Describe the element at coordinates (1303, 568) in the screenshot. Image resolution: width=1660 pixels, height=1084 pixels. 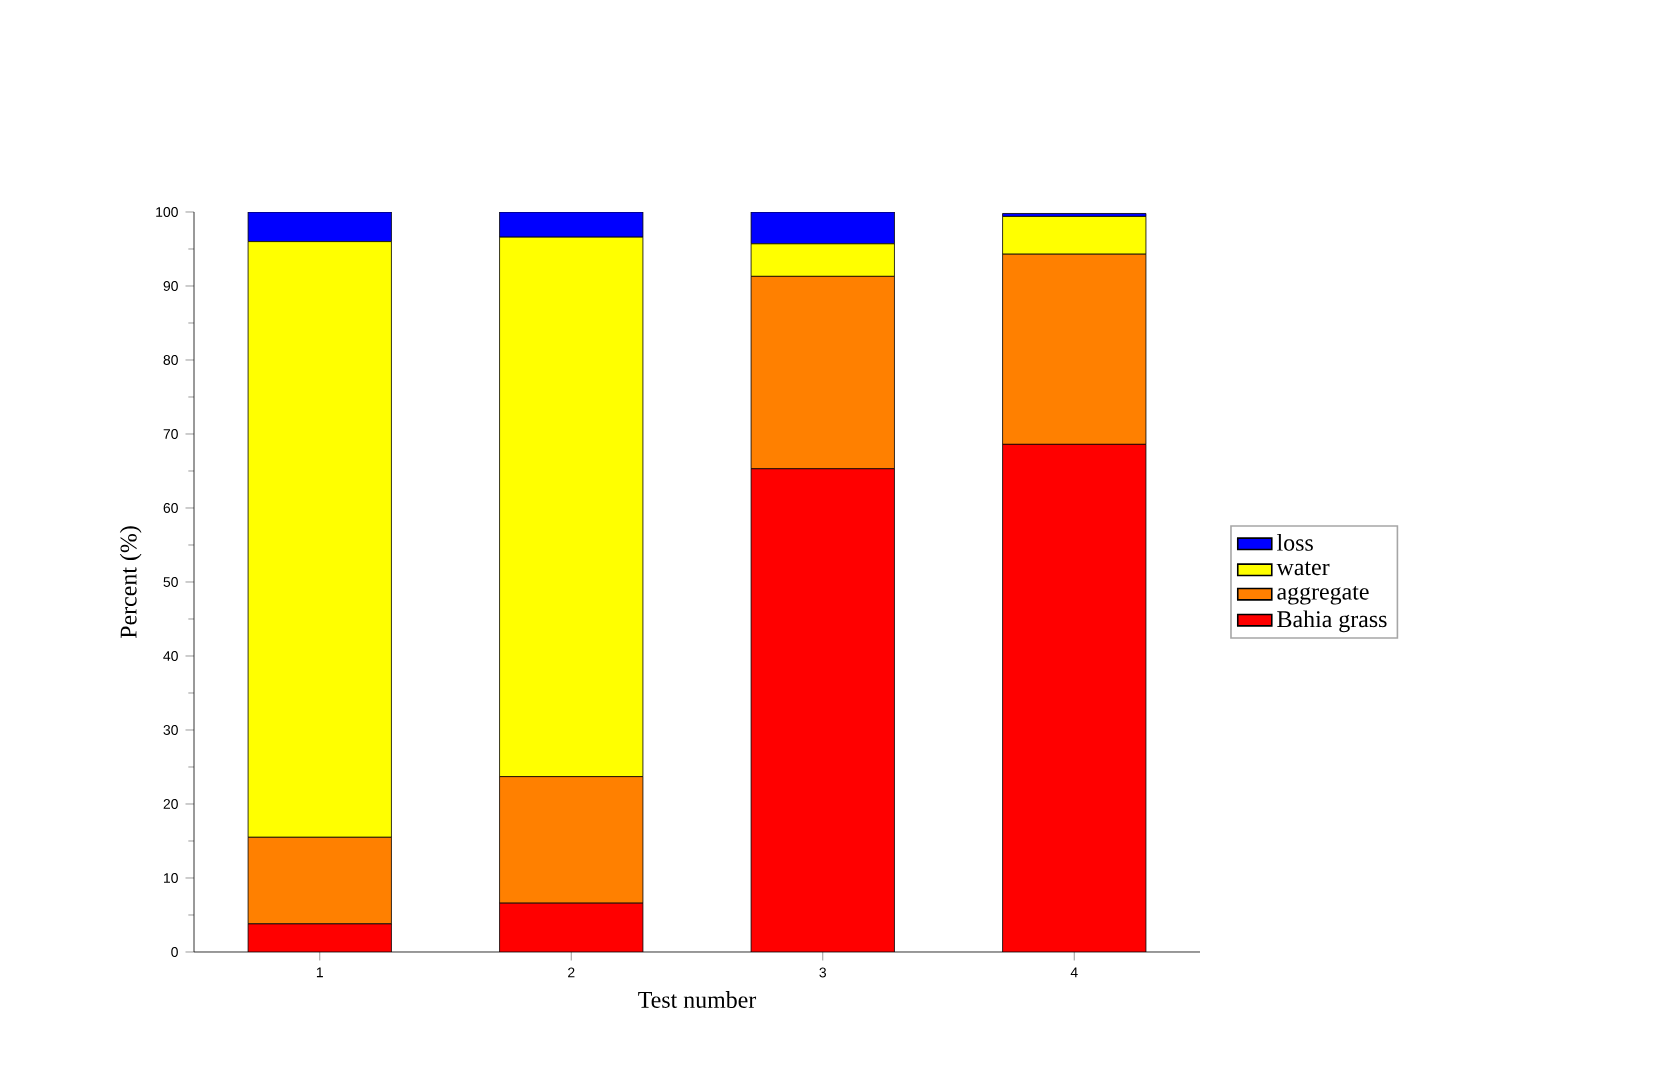
I see `legend-label: water` at that location.